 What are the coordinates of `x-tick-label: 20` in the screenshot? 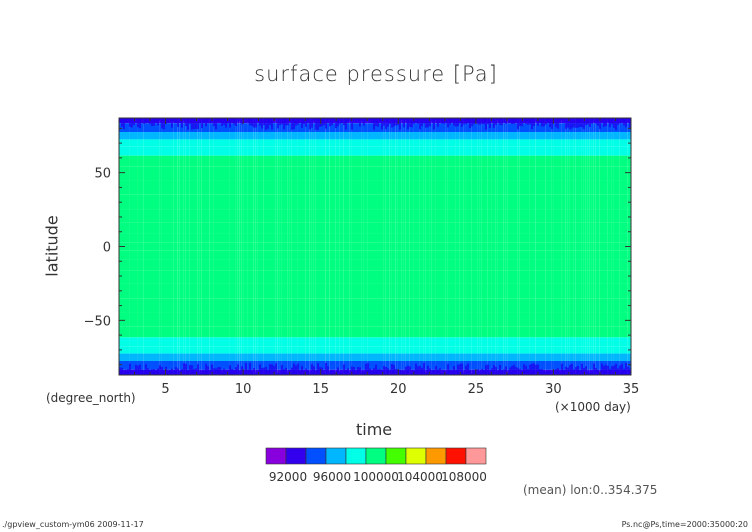 It's located at (398, 389).